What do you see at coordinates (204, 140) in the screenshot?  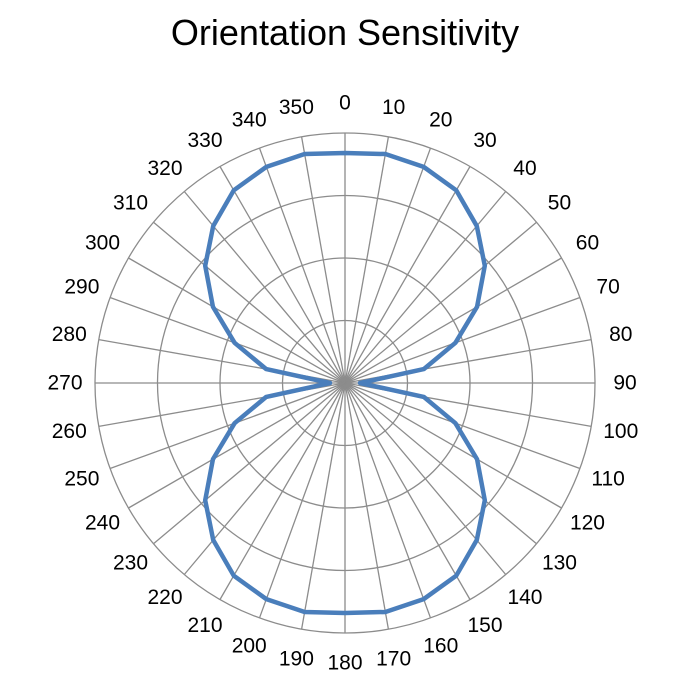 I see `angle-label-330: 330` at bounding box center [204, 140].